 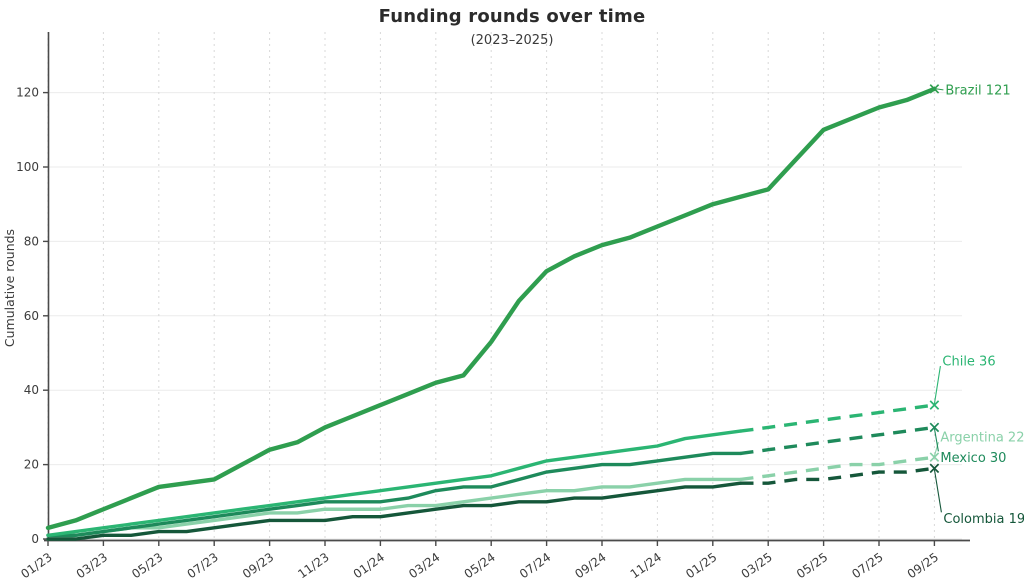 I want to click on series-end-label-argentina: Argentina 22, so click(x=982, y=438).